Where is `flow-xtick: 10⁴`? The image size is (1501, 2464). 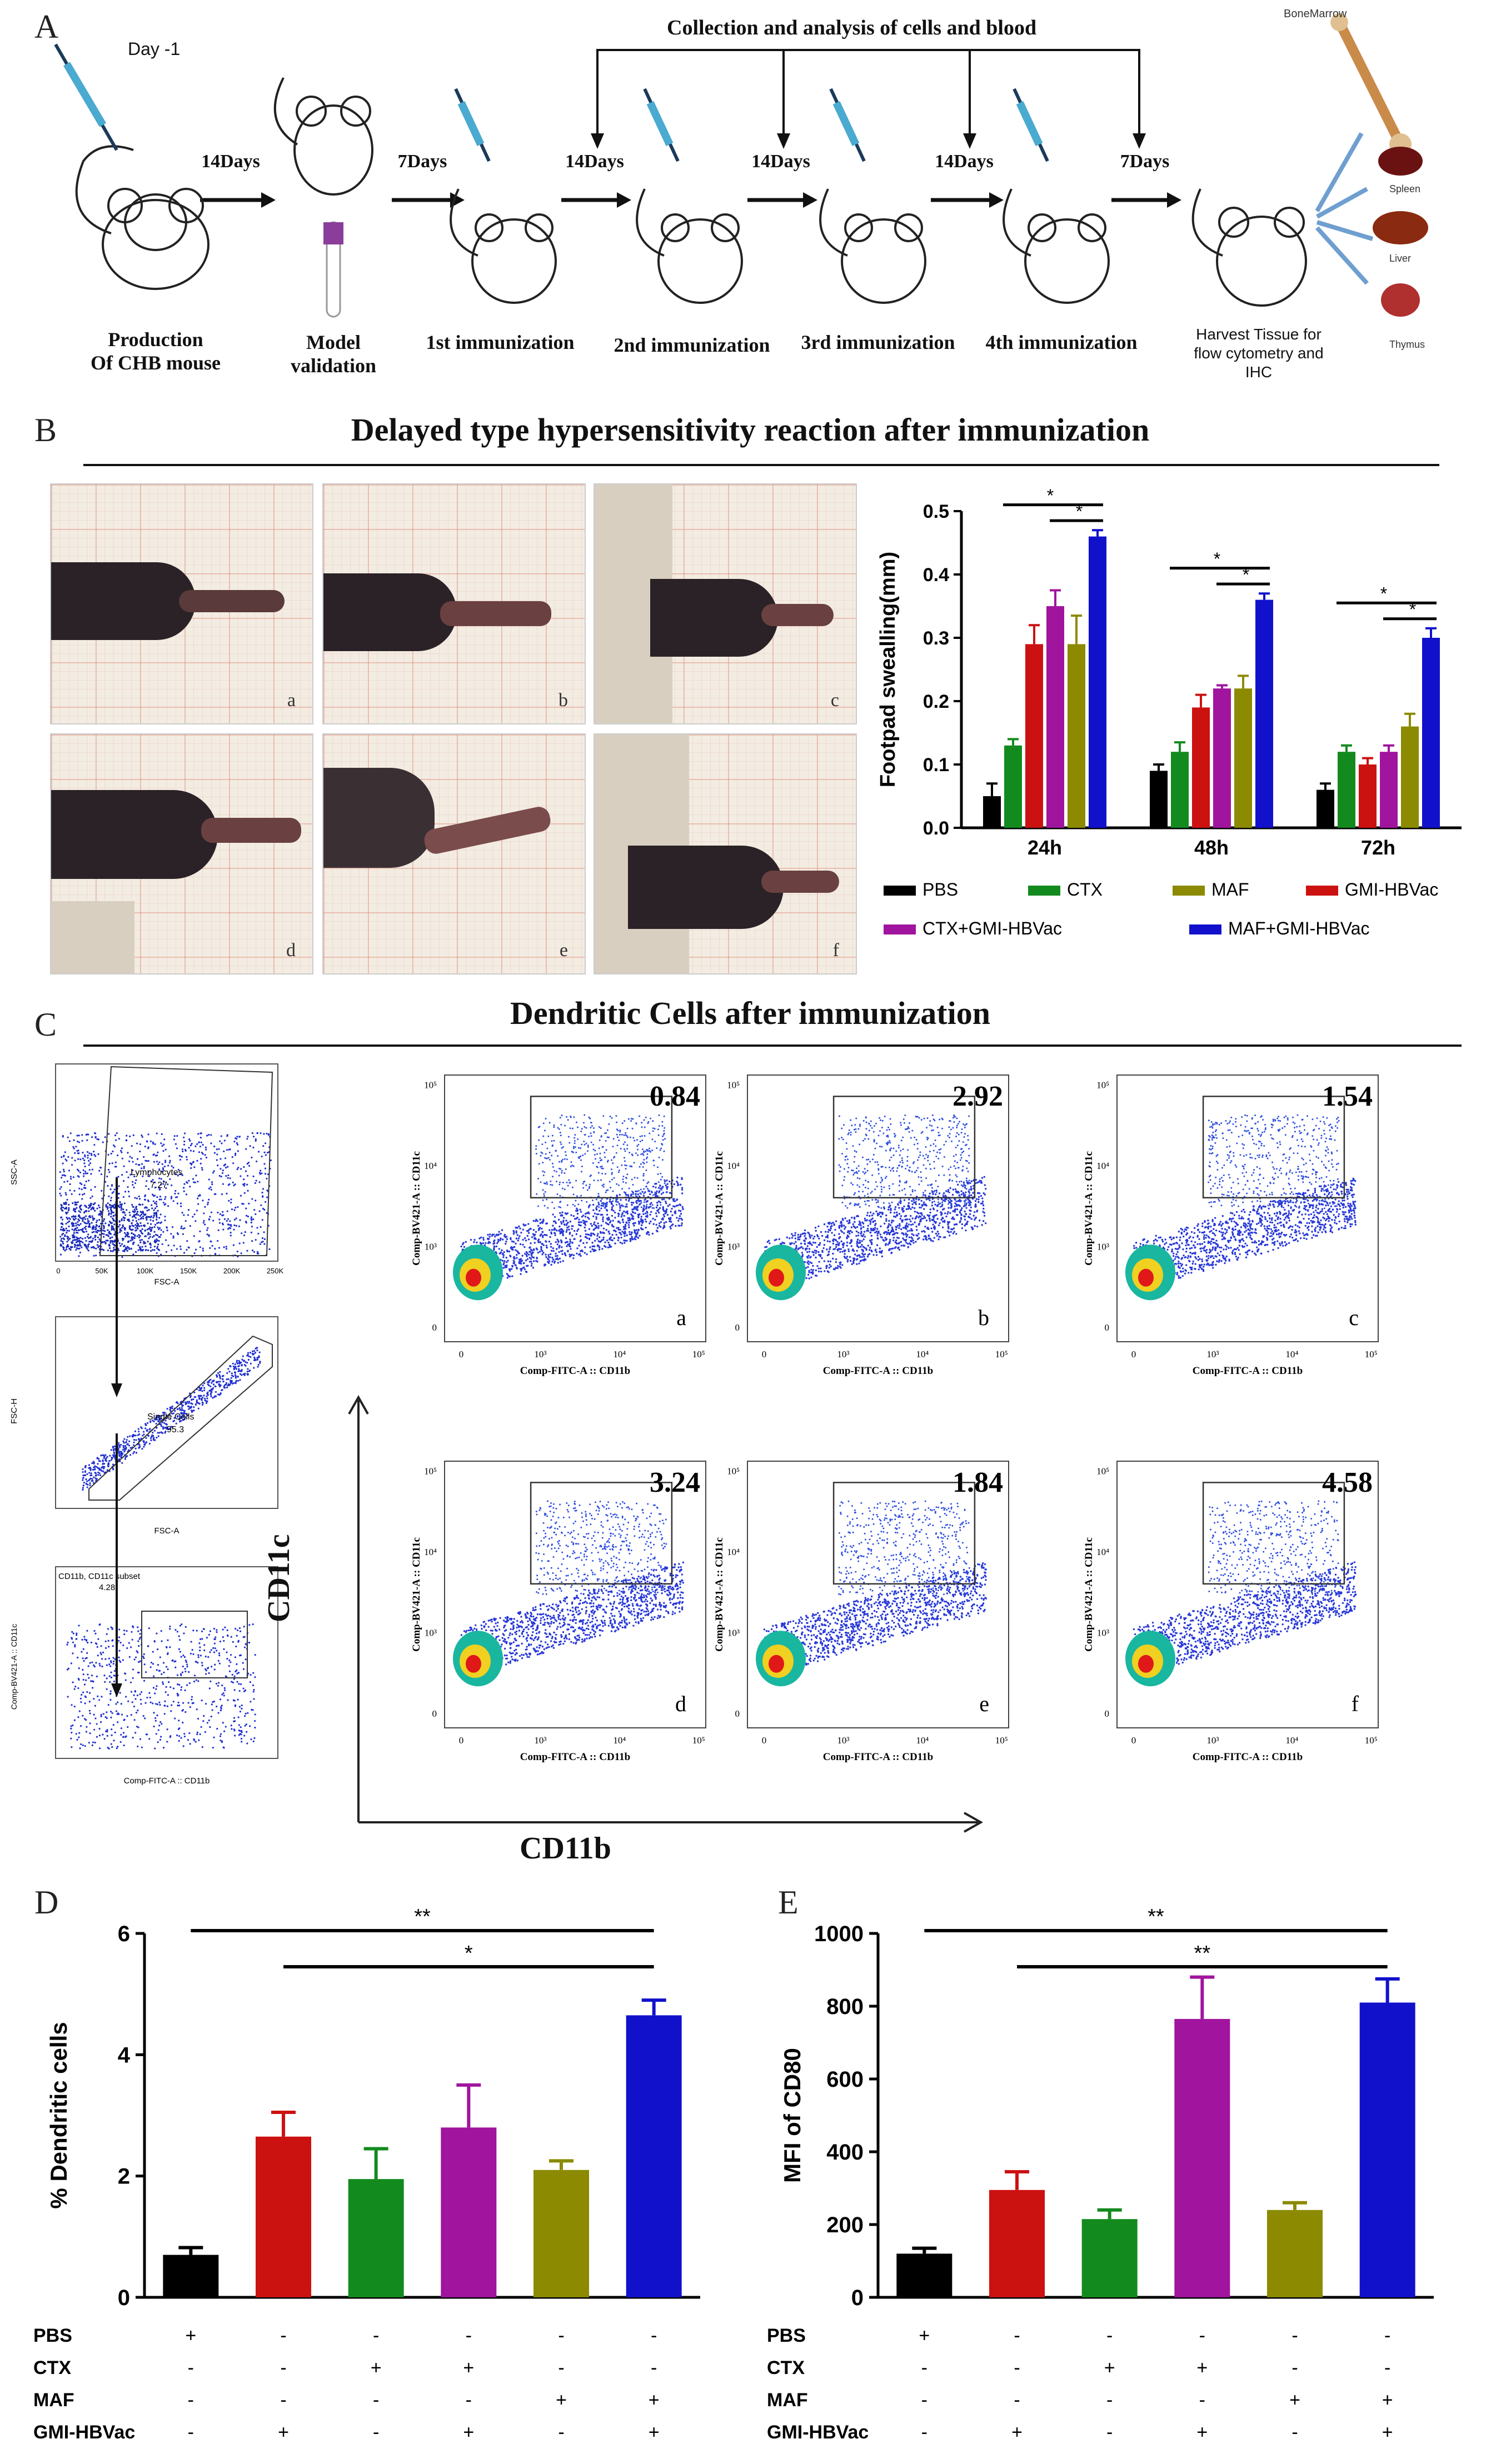 flow-xtick: 10⁴ is located at coordinates (619, 1354).